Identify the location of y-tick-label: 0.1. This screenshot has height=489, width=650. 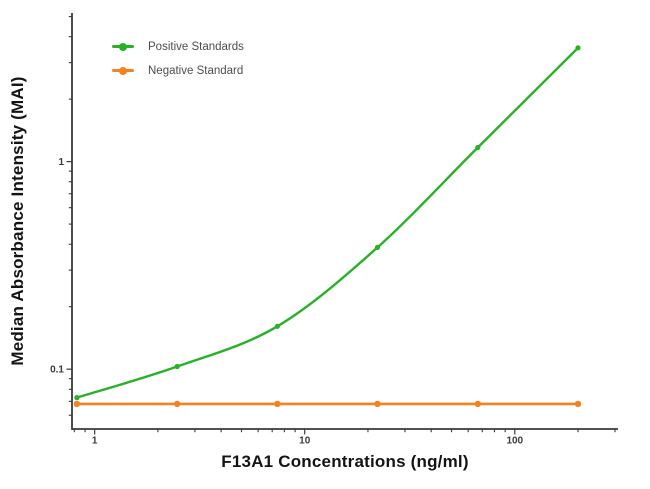
(57, 370).